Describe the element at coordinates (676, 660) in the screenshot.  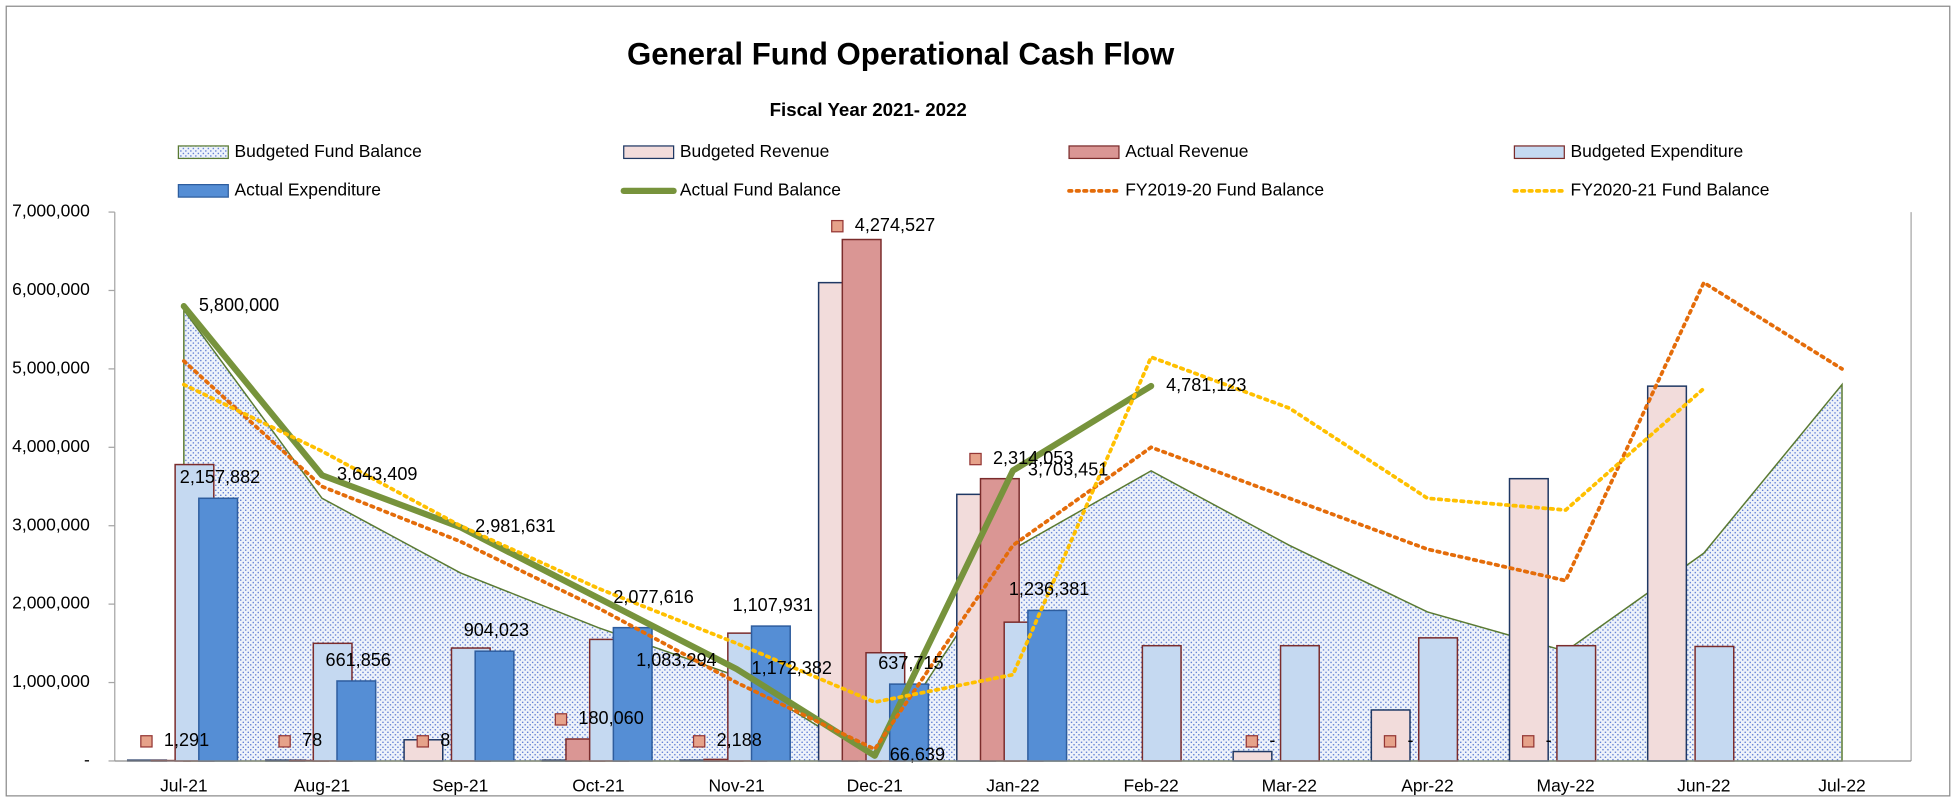
I see `data-label: 1,083,294` at that location.